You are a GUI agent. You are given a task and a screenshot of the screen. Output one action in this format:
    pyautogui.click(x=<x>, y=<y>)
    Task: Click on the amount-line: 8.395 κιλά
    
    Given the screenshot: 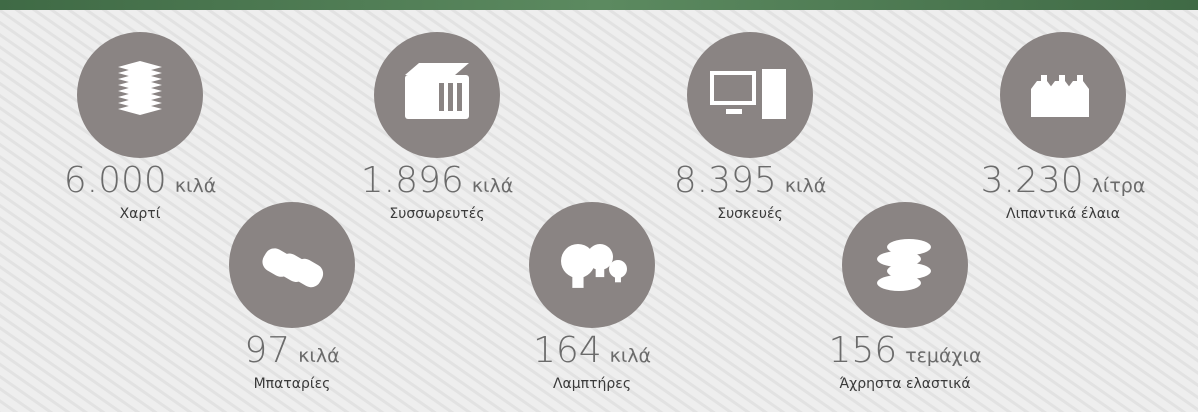 What is the action you would take?
    pyautogui.click(x=750, y=180)
    